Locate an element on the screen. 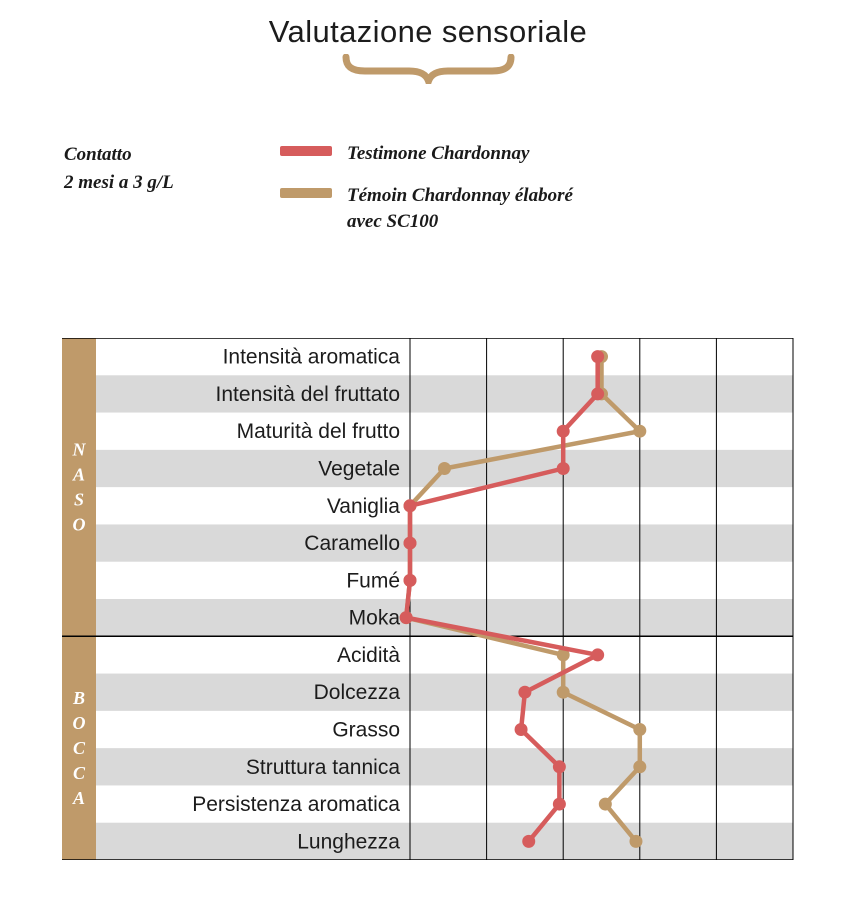 This screenshot has height=910, width=856. context-line-2: 2 mesi a 3 g/L is located at coordinates (119, 182).